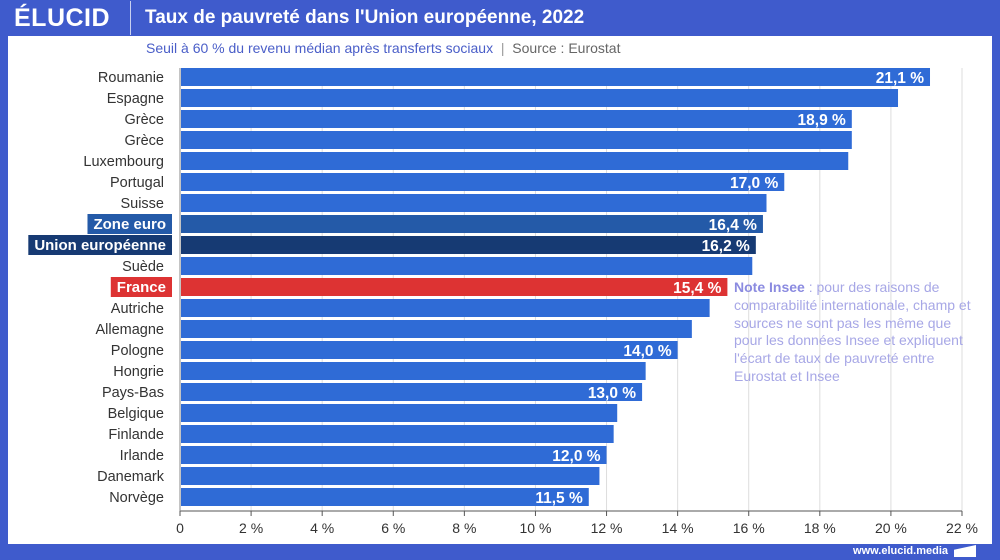 This screenshot has width=1000, height=560. I want to click on category-label: Belgique, so click(136, 414).